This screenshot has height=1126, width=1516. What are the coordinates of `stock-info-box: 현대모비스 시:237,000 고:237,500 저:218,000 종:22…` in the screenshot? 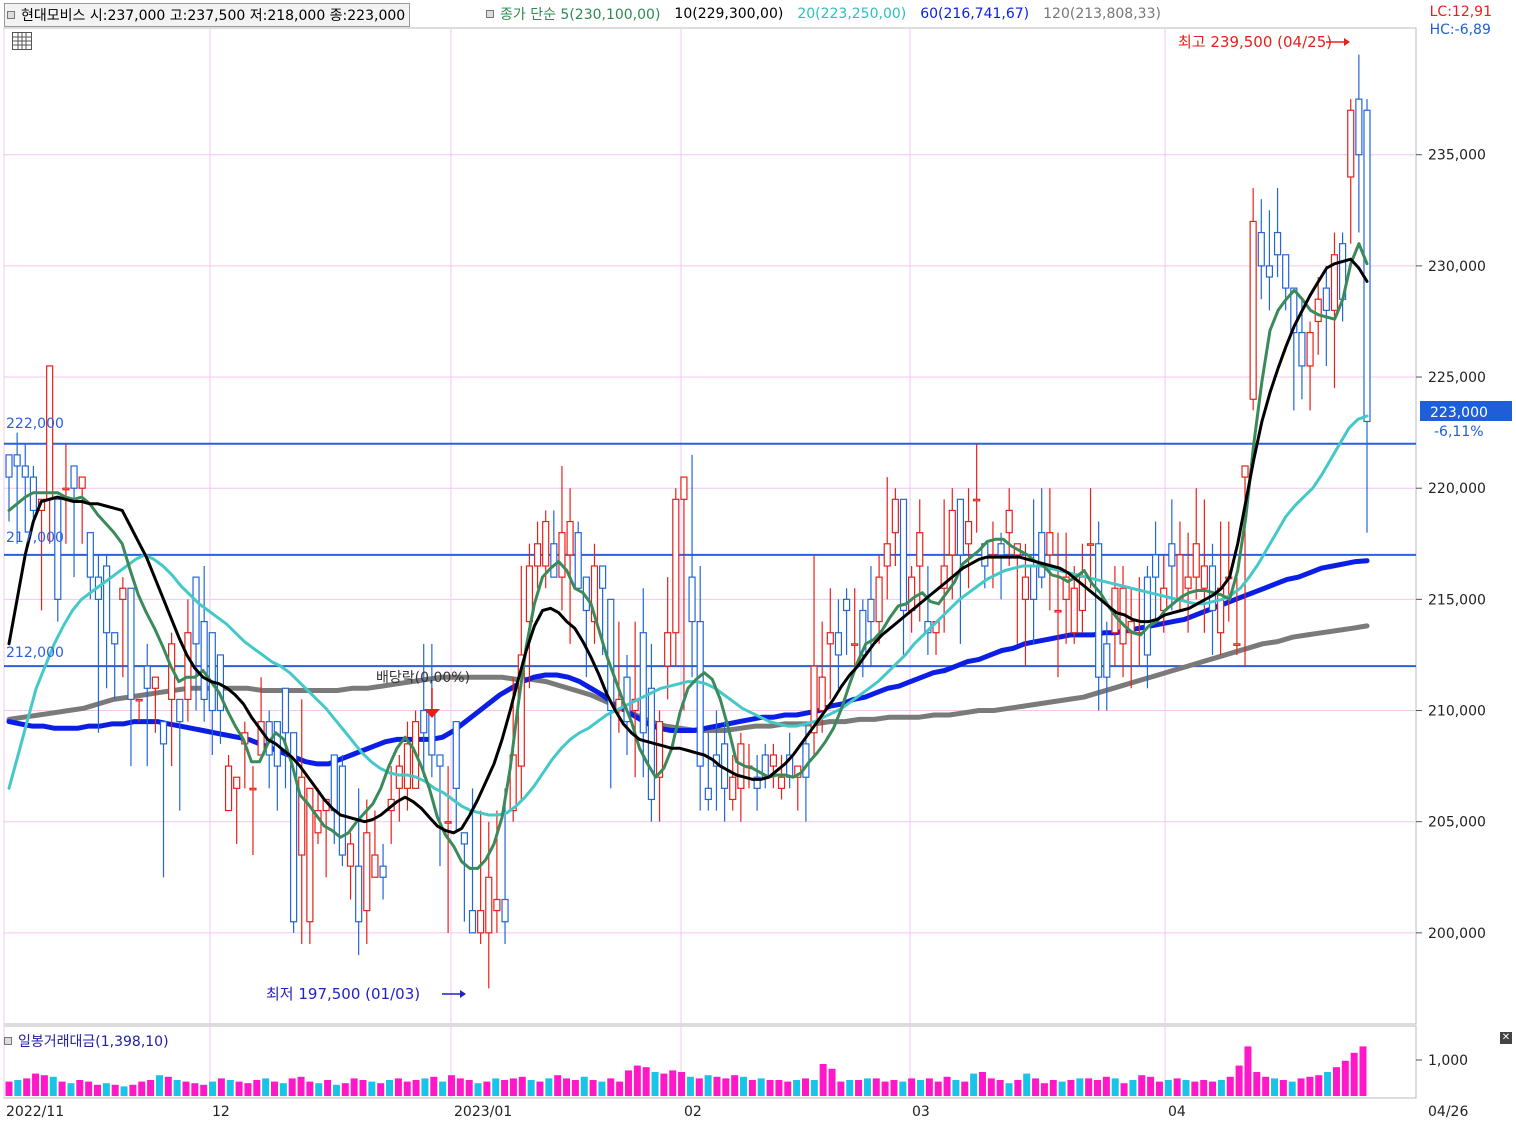 It's located at (207, 15).